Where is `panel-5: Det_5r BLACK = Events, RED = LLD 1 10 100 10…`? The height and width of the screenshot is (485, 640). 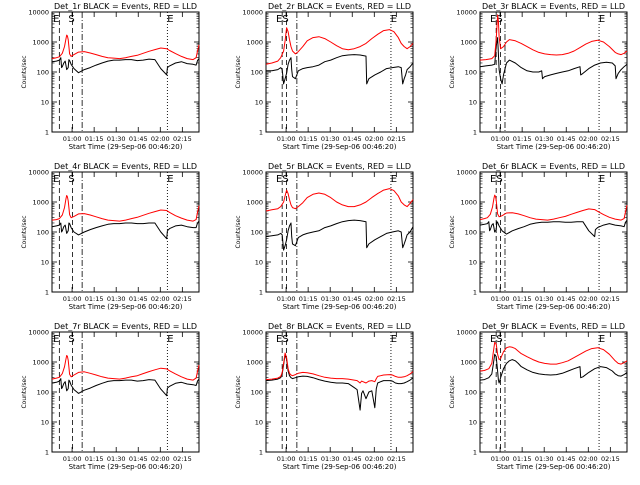
panel-5: Det_5r BLACK = Events, RED = LLD 1 10 100 10… is located at coordinates (324, 236).